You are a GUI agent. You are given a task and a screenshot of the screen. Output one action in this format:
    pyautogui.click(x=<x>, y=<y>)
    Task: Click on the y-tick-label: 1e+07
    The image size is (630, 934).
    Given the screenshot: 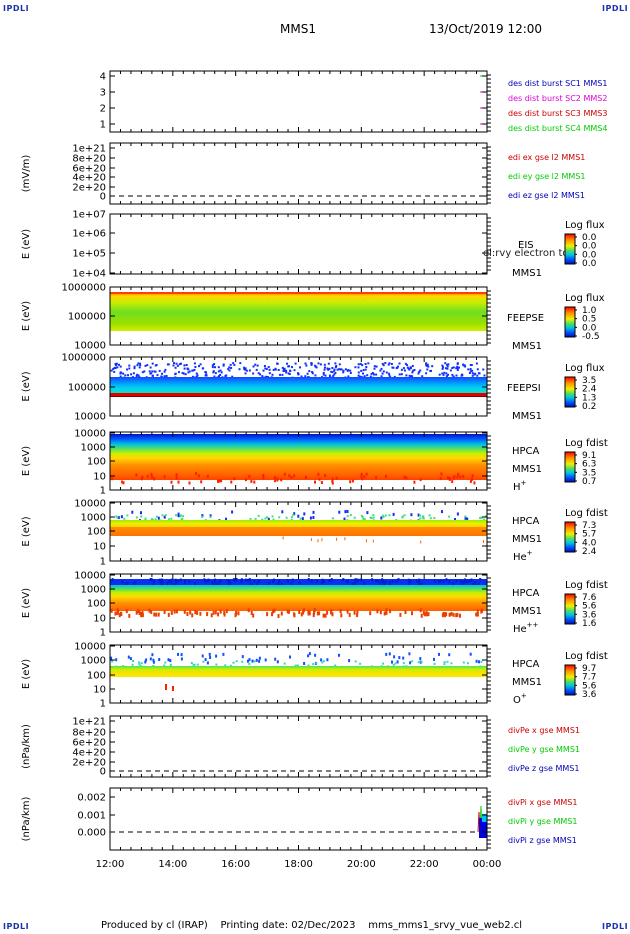 What is the action you would take?
    pyautogui.click(x=89, y=215)
    